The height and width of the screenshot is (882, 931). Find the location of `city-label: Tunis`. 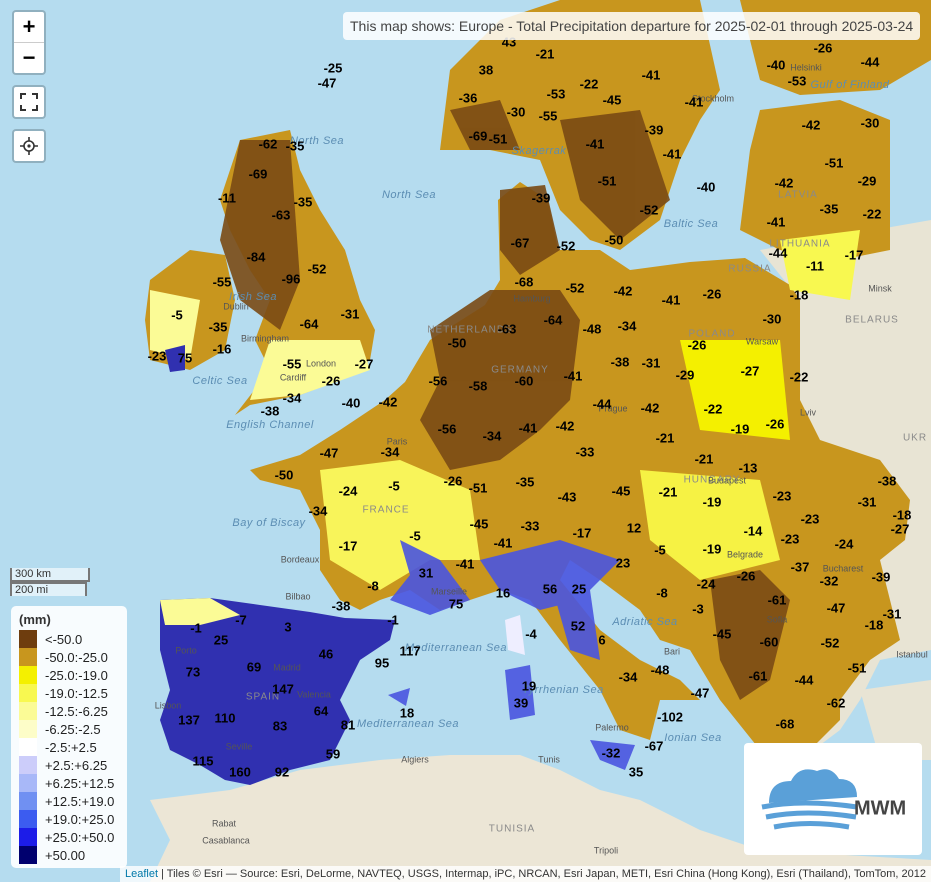

city-label: Tunis is located at coordinates (549, 759).